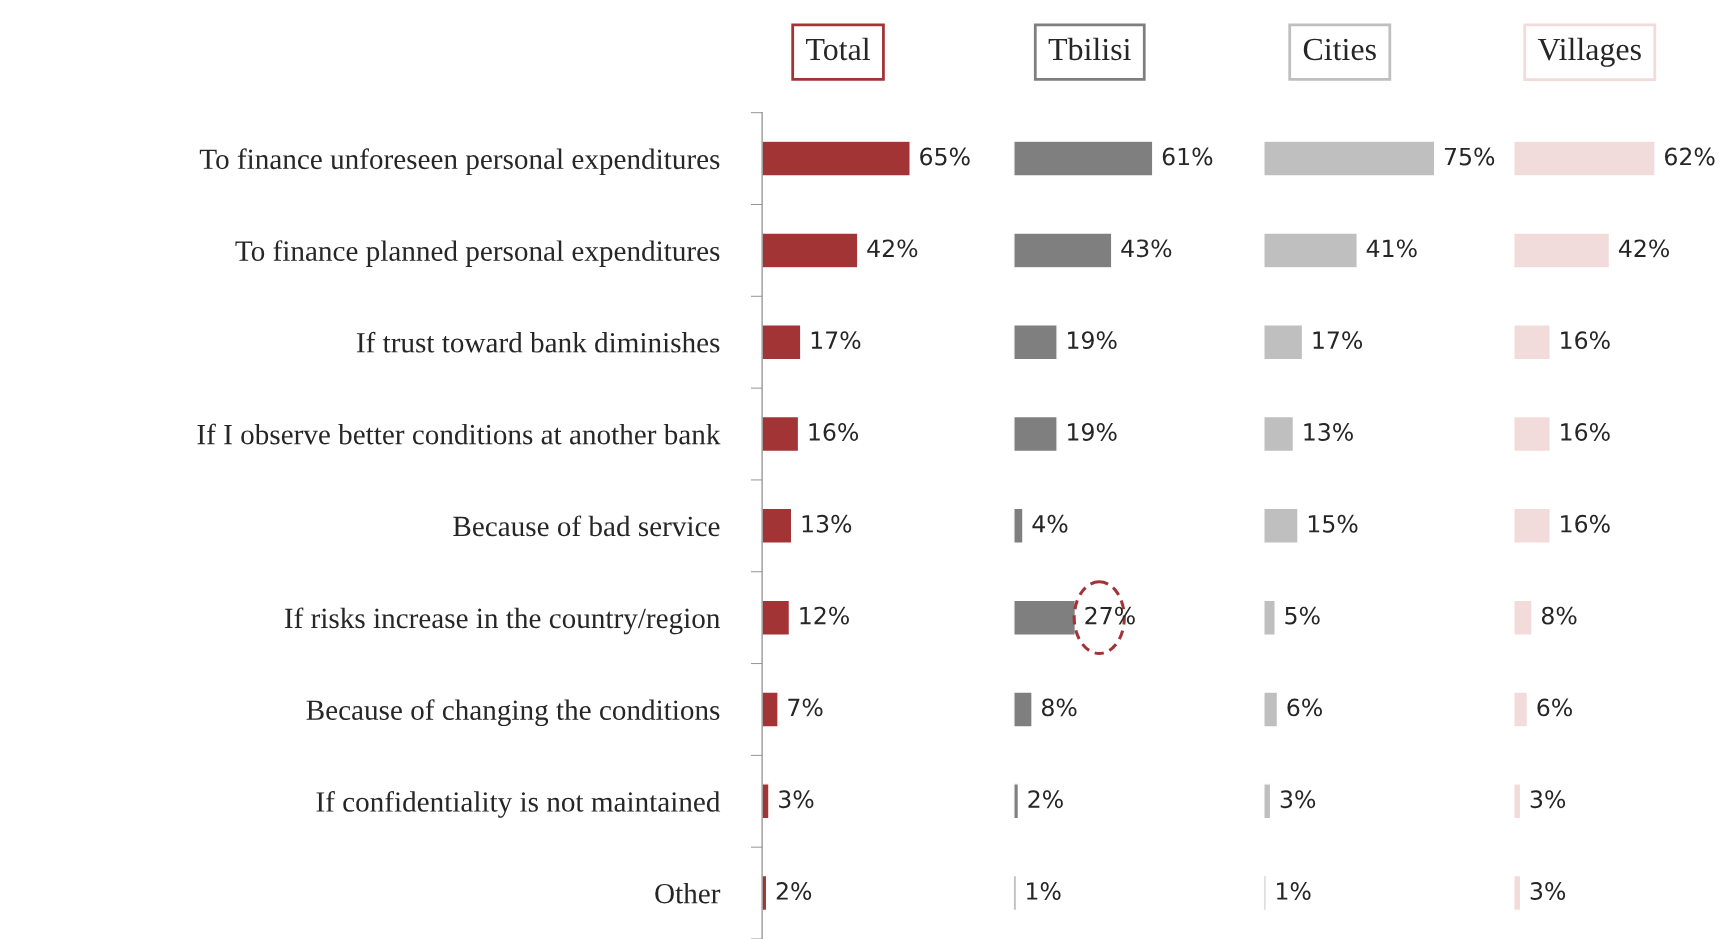 The width and height of the screenshot is (1736, 939). What do you see at coordinates (688, 893) in the screenshot?
I see `y-tick-label: Other` at bounding box center [688, 893].